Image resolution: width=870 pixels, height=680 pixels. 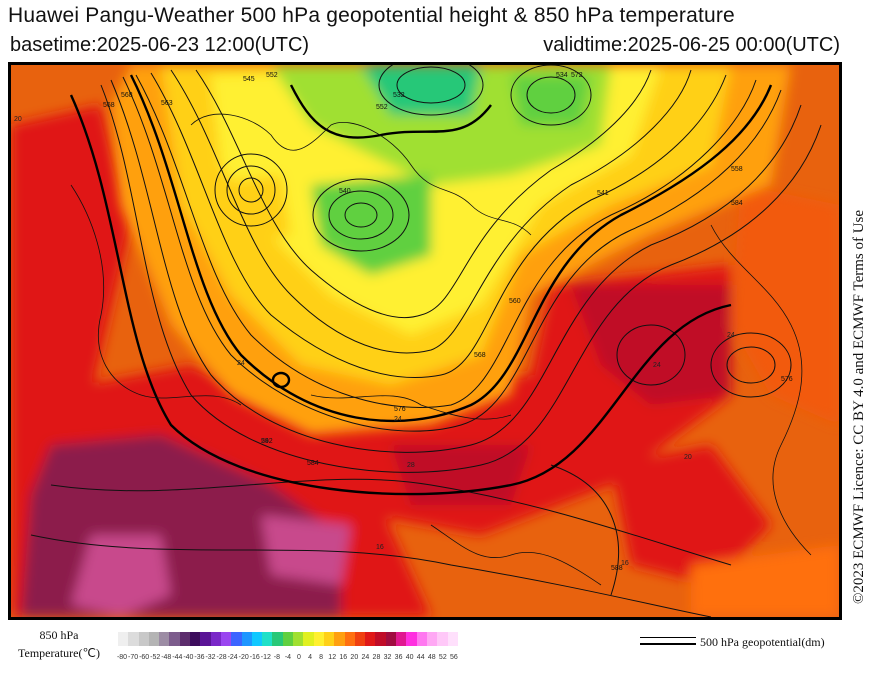 I want to click on temperature-band-cold-core, so click(x=421, y=90).